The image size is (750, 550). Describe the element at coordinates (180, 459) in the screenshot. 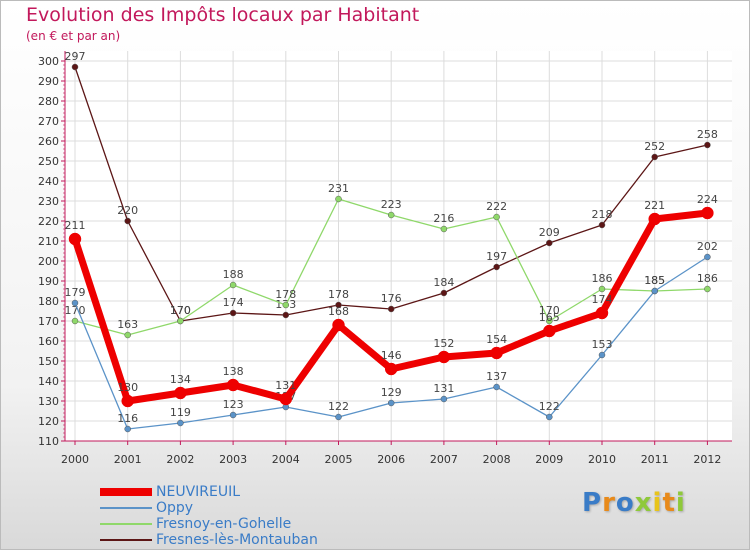

I see `x-tick-label: 2002` at that location.